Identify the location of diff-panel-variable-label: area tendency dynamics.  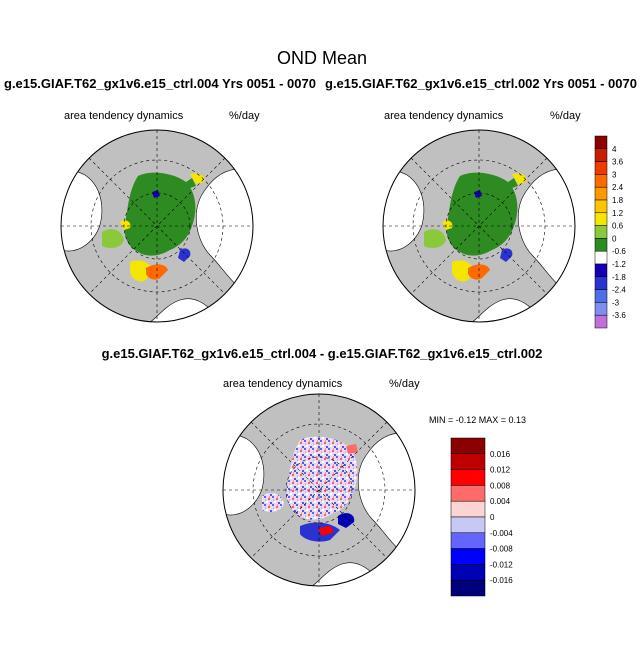
(283, 384).